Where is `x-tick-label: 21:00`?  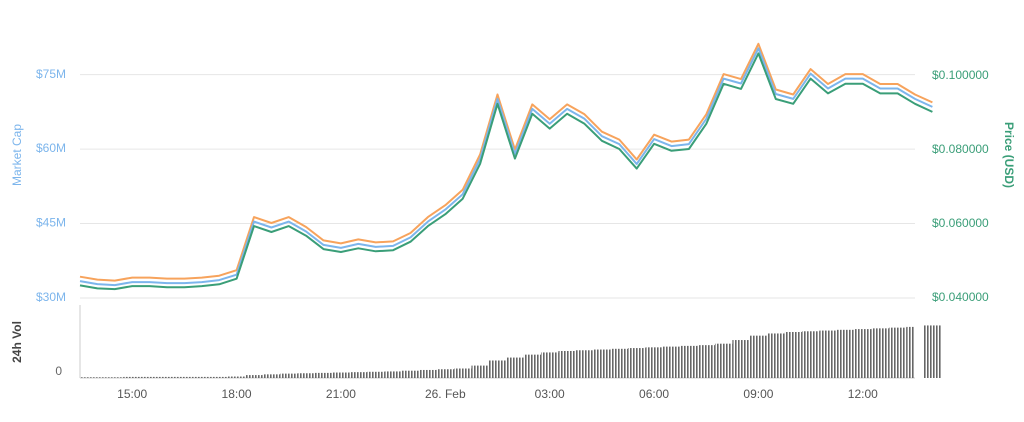
x-tick-label: 21:00 is located at coordinates (341, 394).